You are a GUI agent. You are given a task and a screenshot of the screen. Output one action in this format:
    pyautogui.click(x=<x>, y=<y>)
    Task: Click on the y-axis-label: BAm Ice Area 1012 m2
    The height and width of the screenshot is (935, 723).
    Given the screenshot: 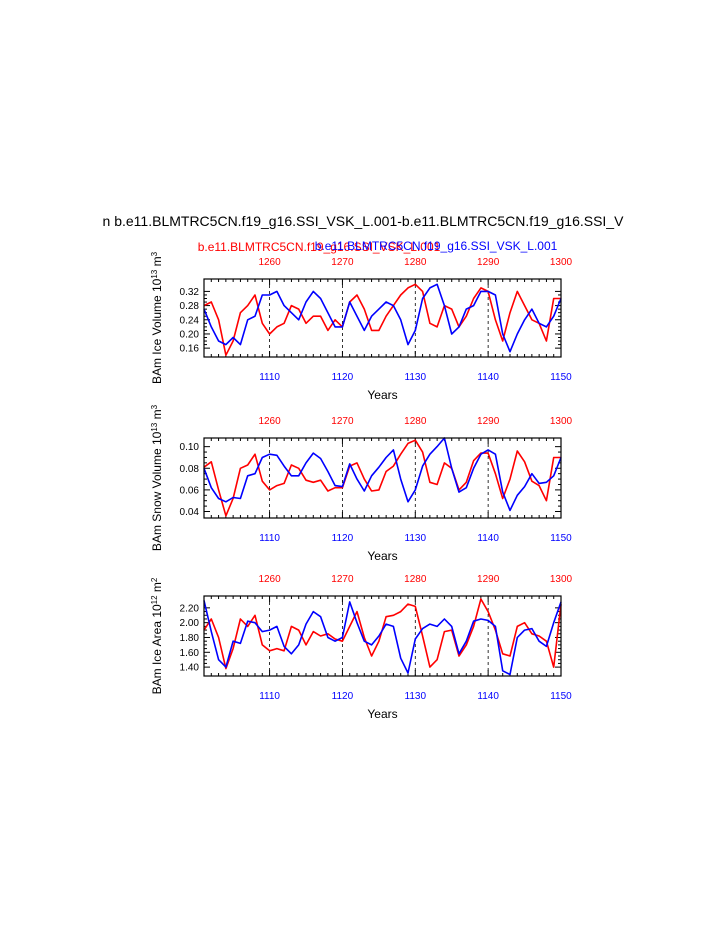 What is the action you would take?
    pyautogui.click(x=157, y=635)
    